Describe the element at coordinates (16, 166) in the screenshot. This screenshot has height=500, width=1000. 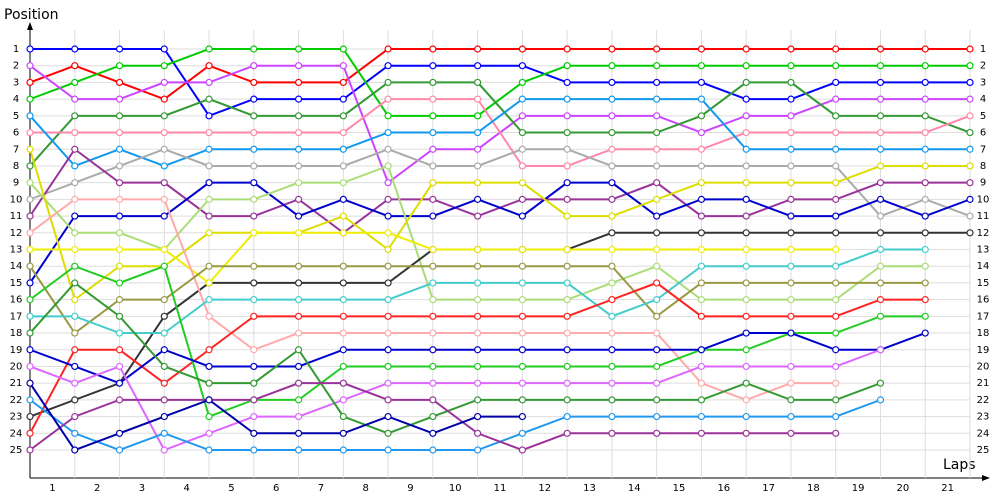
I see `y-tick-label: 8` at that location.